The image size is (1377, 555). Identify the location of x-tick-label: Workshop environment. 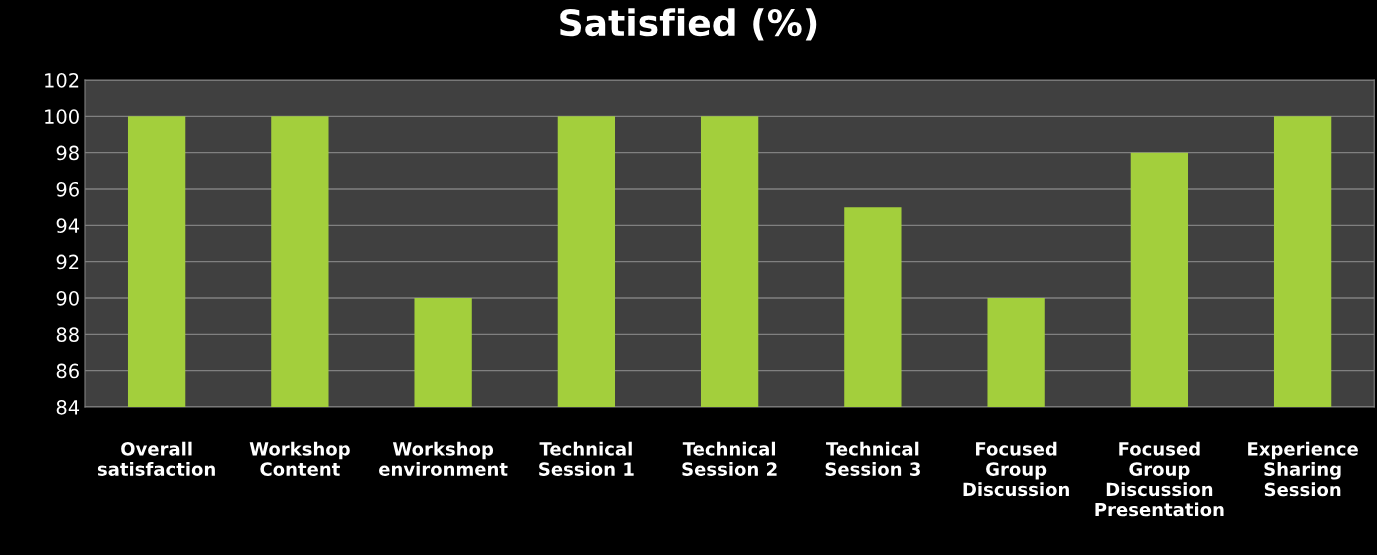
(443, 458).